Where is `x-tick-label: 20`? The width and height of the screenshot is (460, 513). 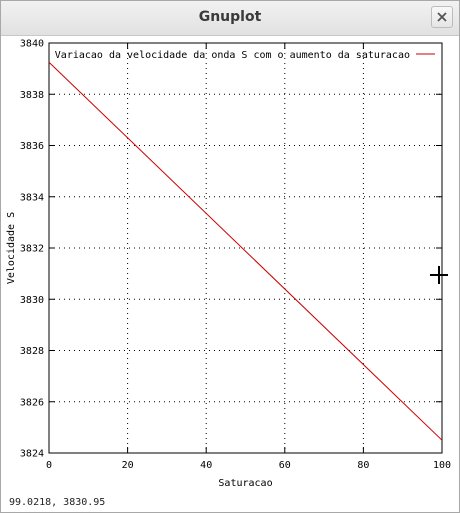 x-tick-label: 20 is located at coordinates (128, 465).